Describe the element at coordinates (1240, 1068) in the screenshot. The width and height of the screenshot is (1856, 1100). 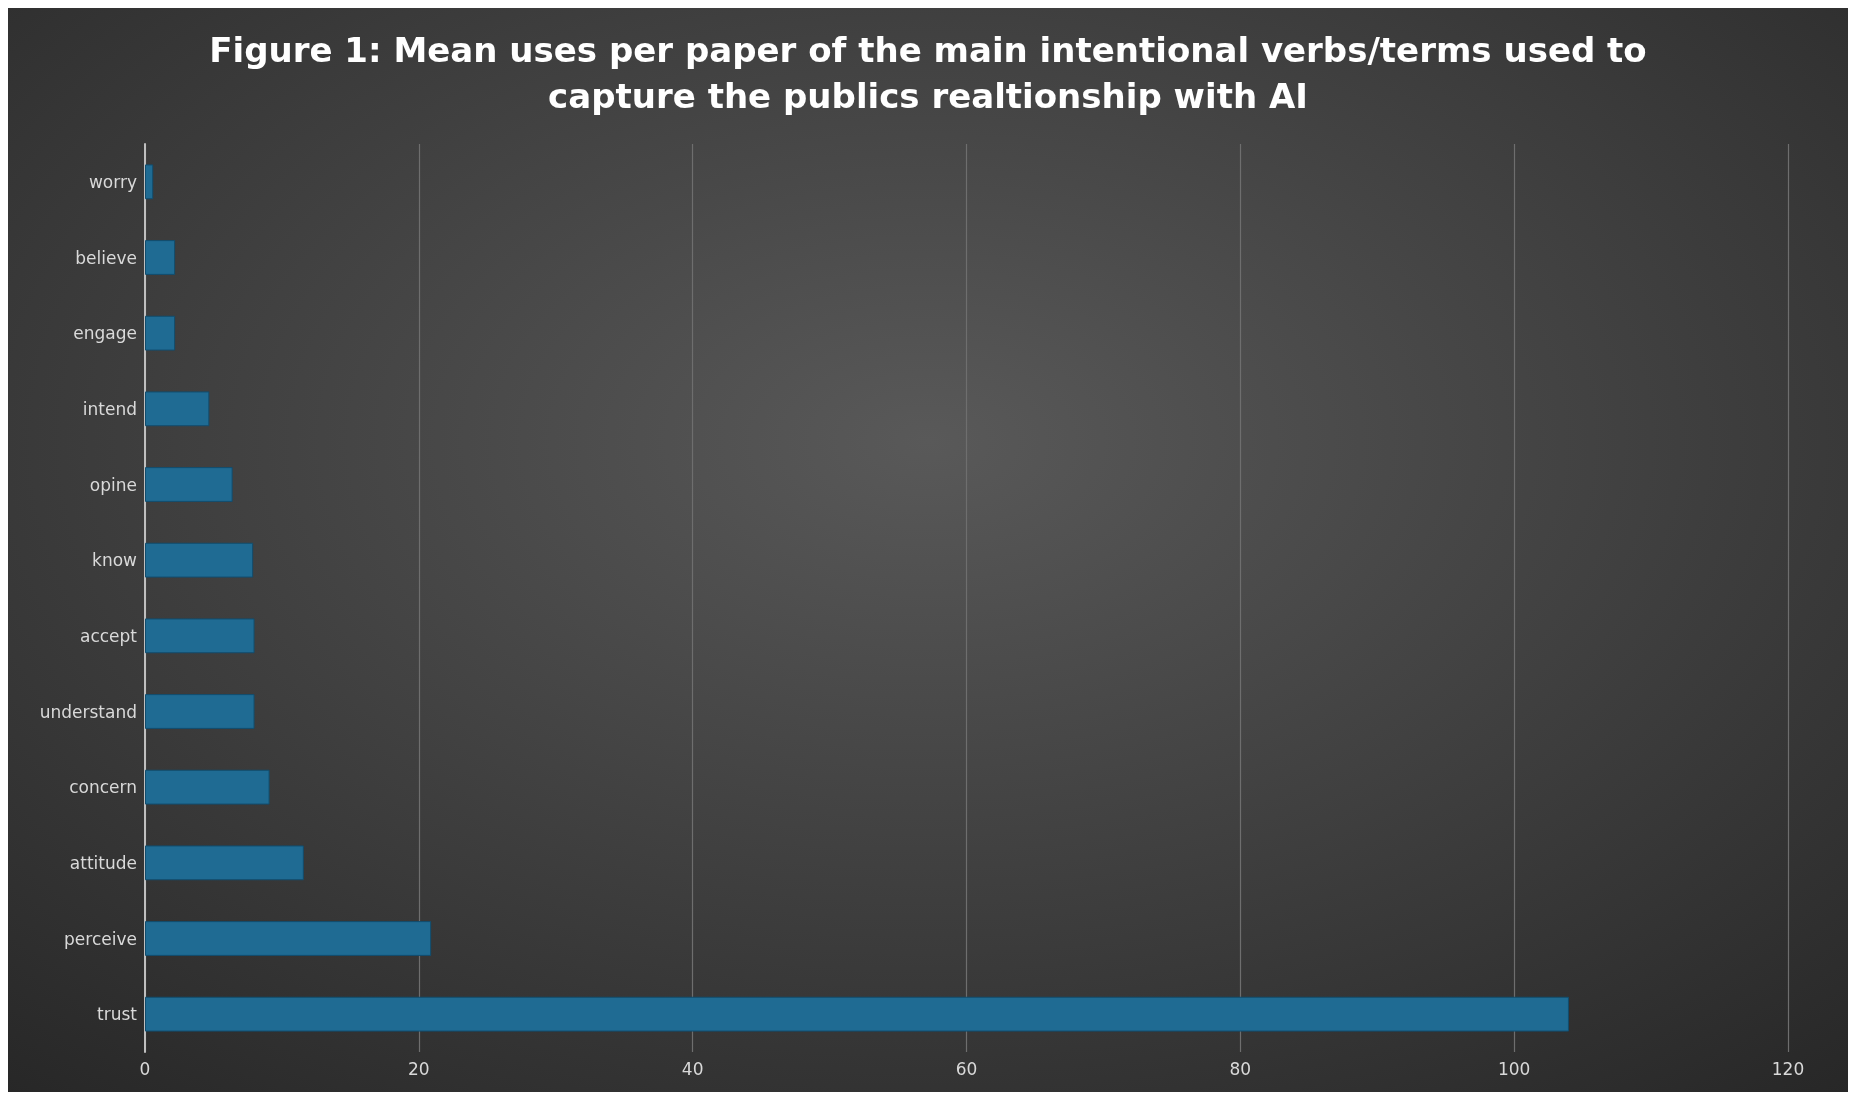
I see `x-tick-label: 80` at that location.